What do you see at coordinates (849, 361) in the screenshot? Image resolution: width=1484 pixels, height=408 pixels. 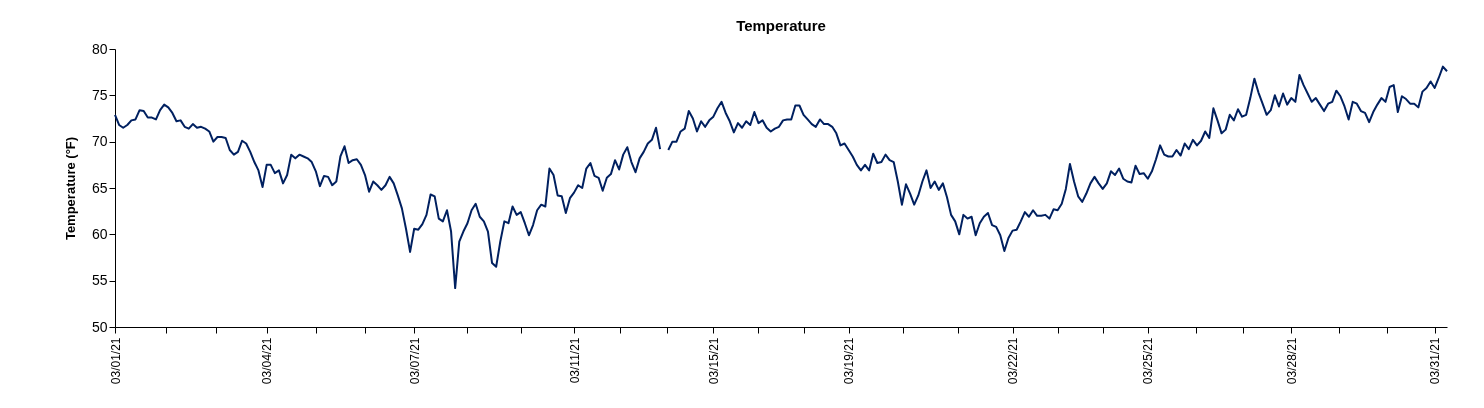 I see `x-tick-label: 03/19/21` at bounding box center [849, 361].